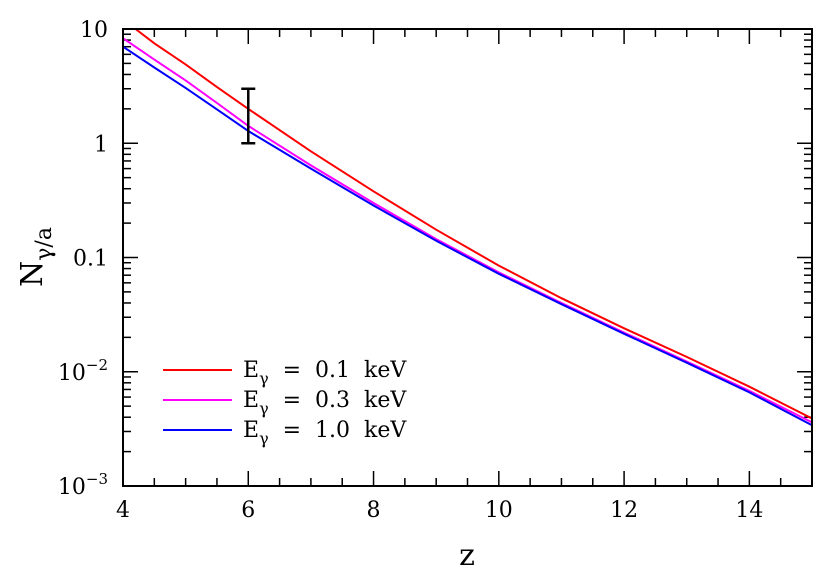 This screenshot has height=585, width=830. What do you see at coordinates (97, 365) in the screenshot?
I see `y-tick-exponent: −2` at bounding box center [97, 365].